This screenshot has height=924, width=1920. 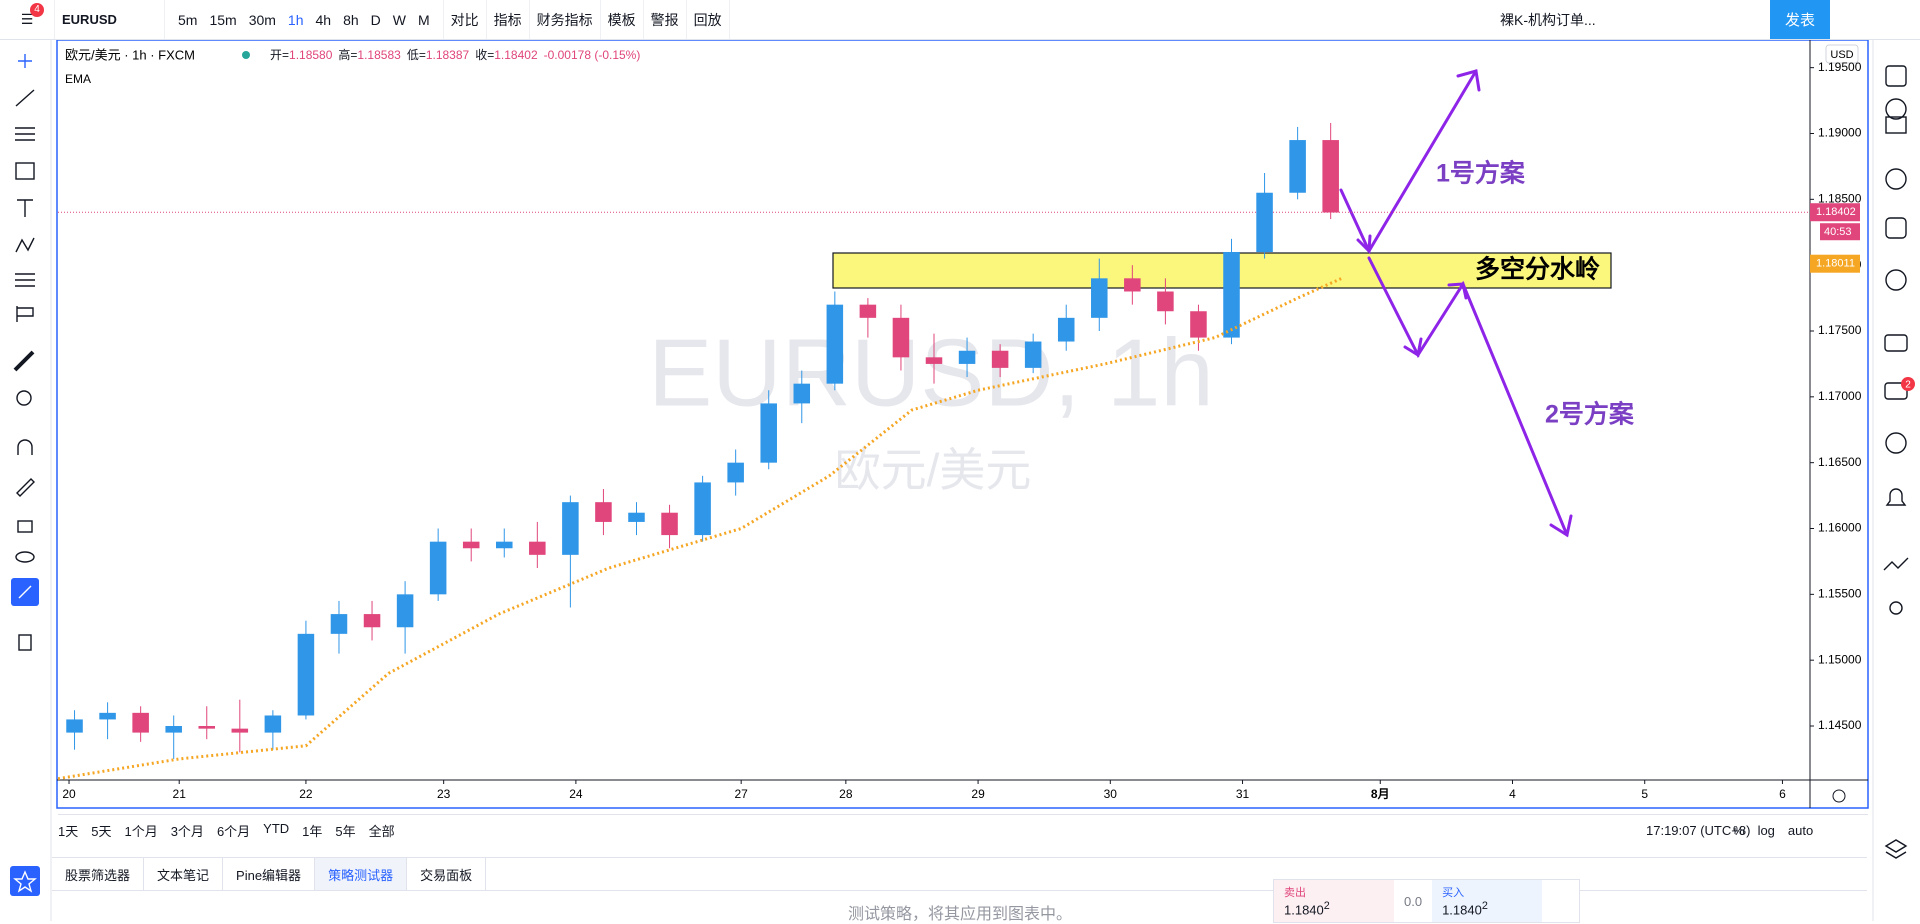 What do you see at coordinates (361, 874) in the screenshot?
I see `panel-tab: 策略测试器` at bounding box center [361, 874].